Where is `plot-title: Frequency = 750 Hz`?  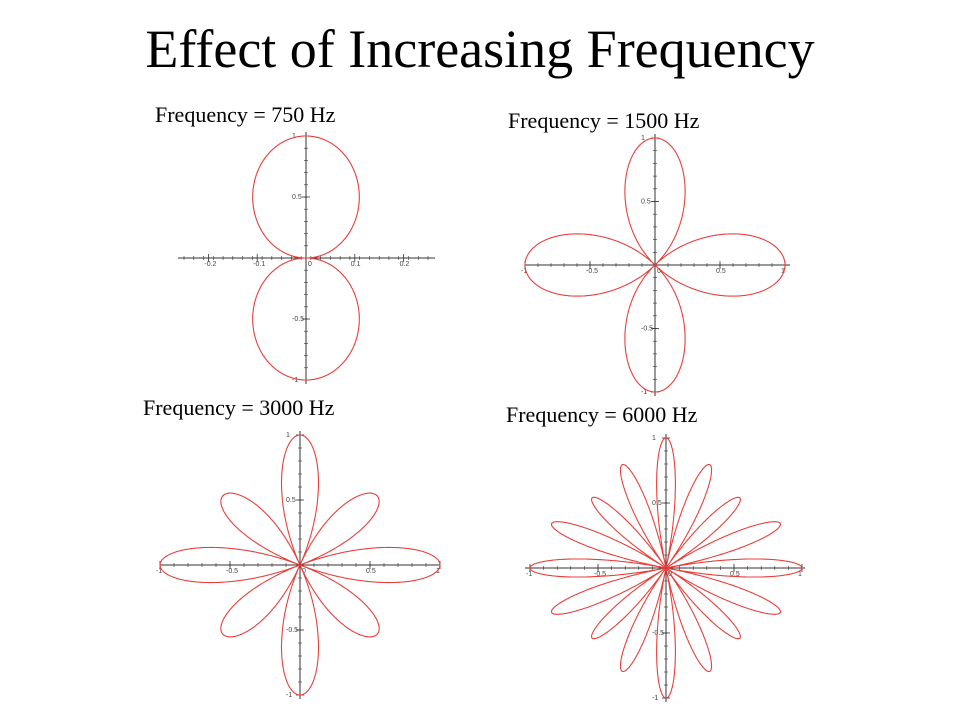
plot-title: Frequency = 750 Hz is located at coordinates (245, 114).